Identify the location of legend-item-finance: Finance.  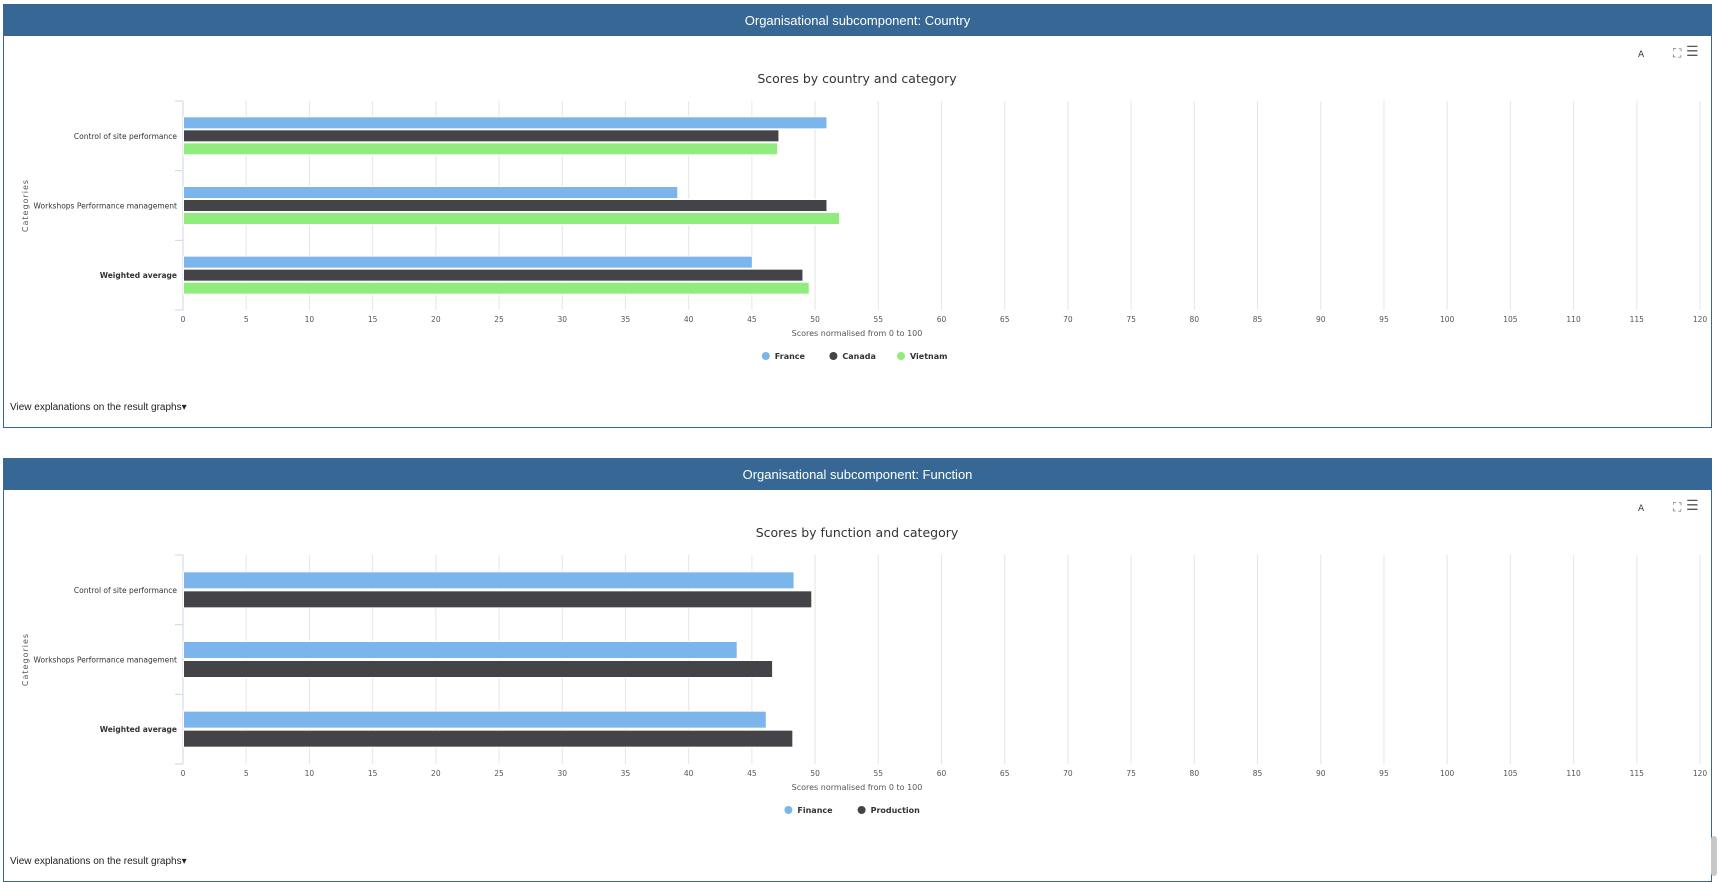
(815, 810).